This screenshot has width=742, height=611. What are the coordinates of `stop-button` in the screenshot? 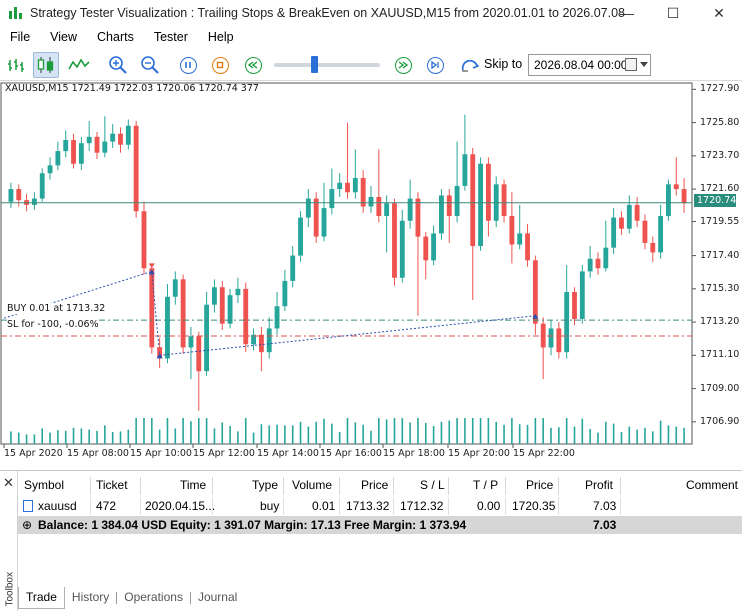 It's located at (220, 65).